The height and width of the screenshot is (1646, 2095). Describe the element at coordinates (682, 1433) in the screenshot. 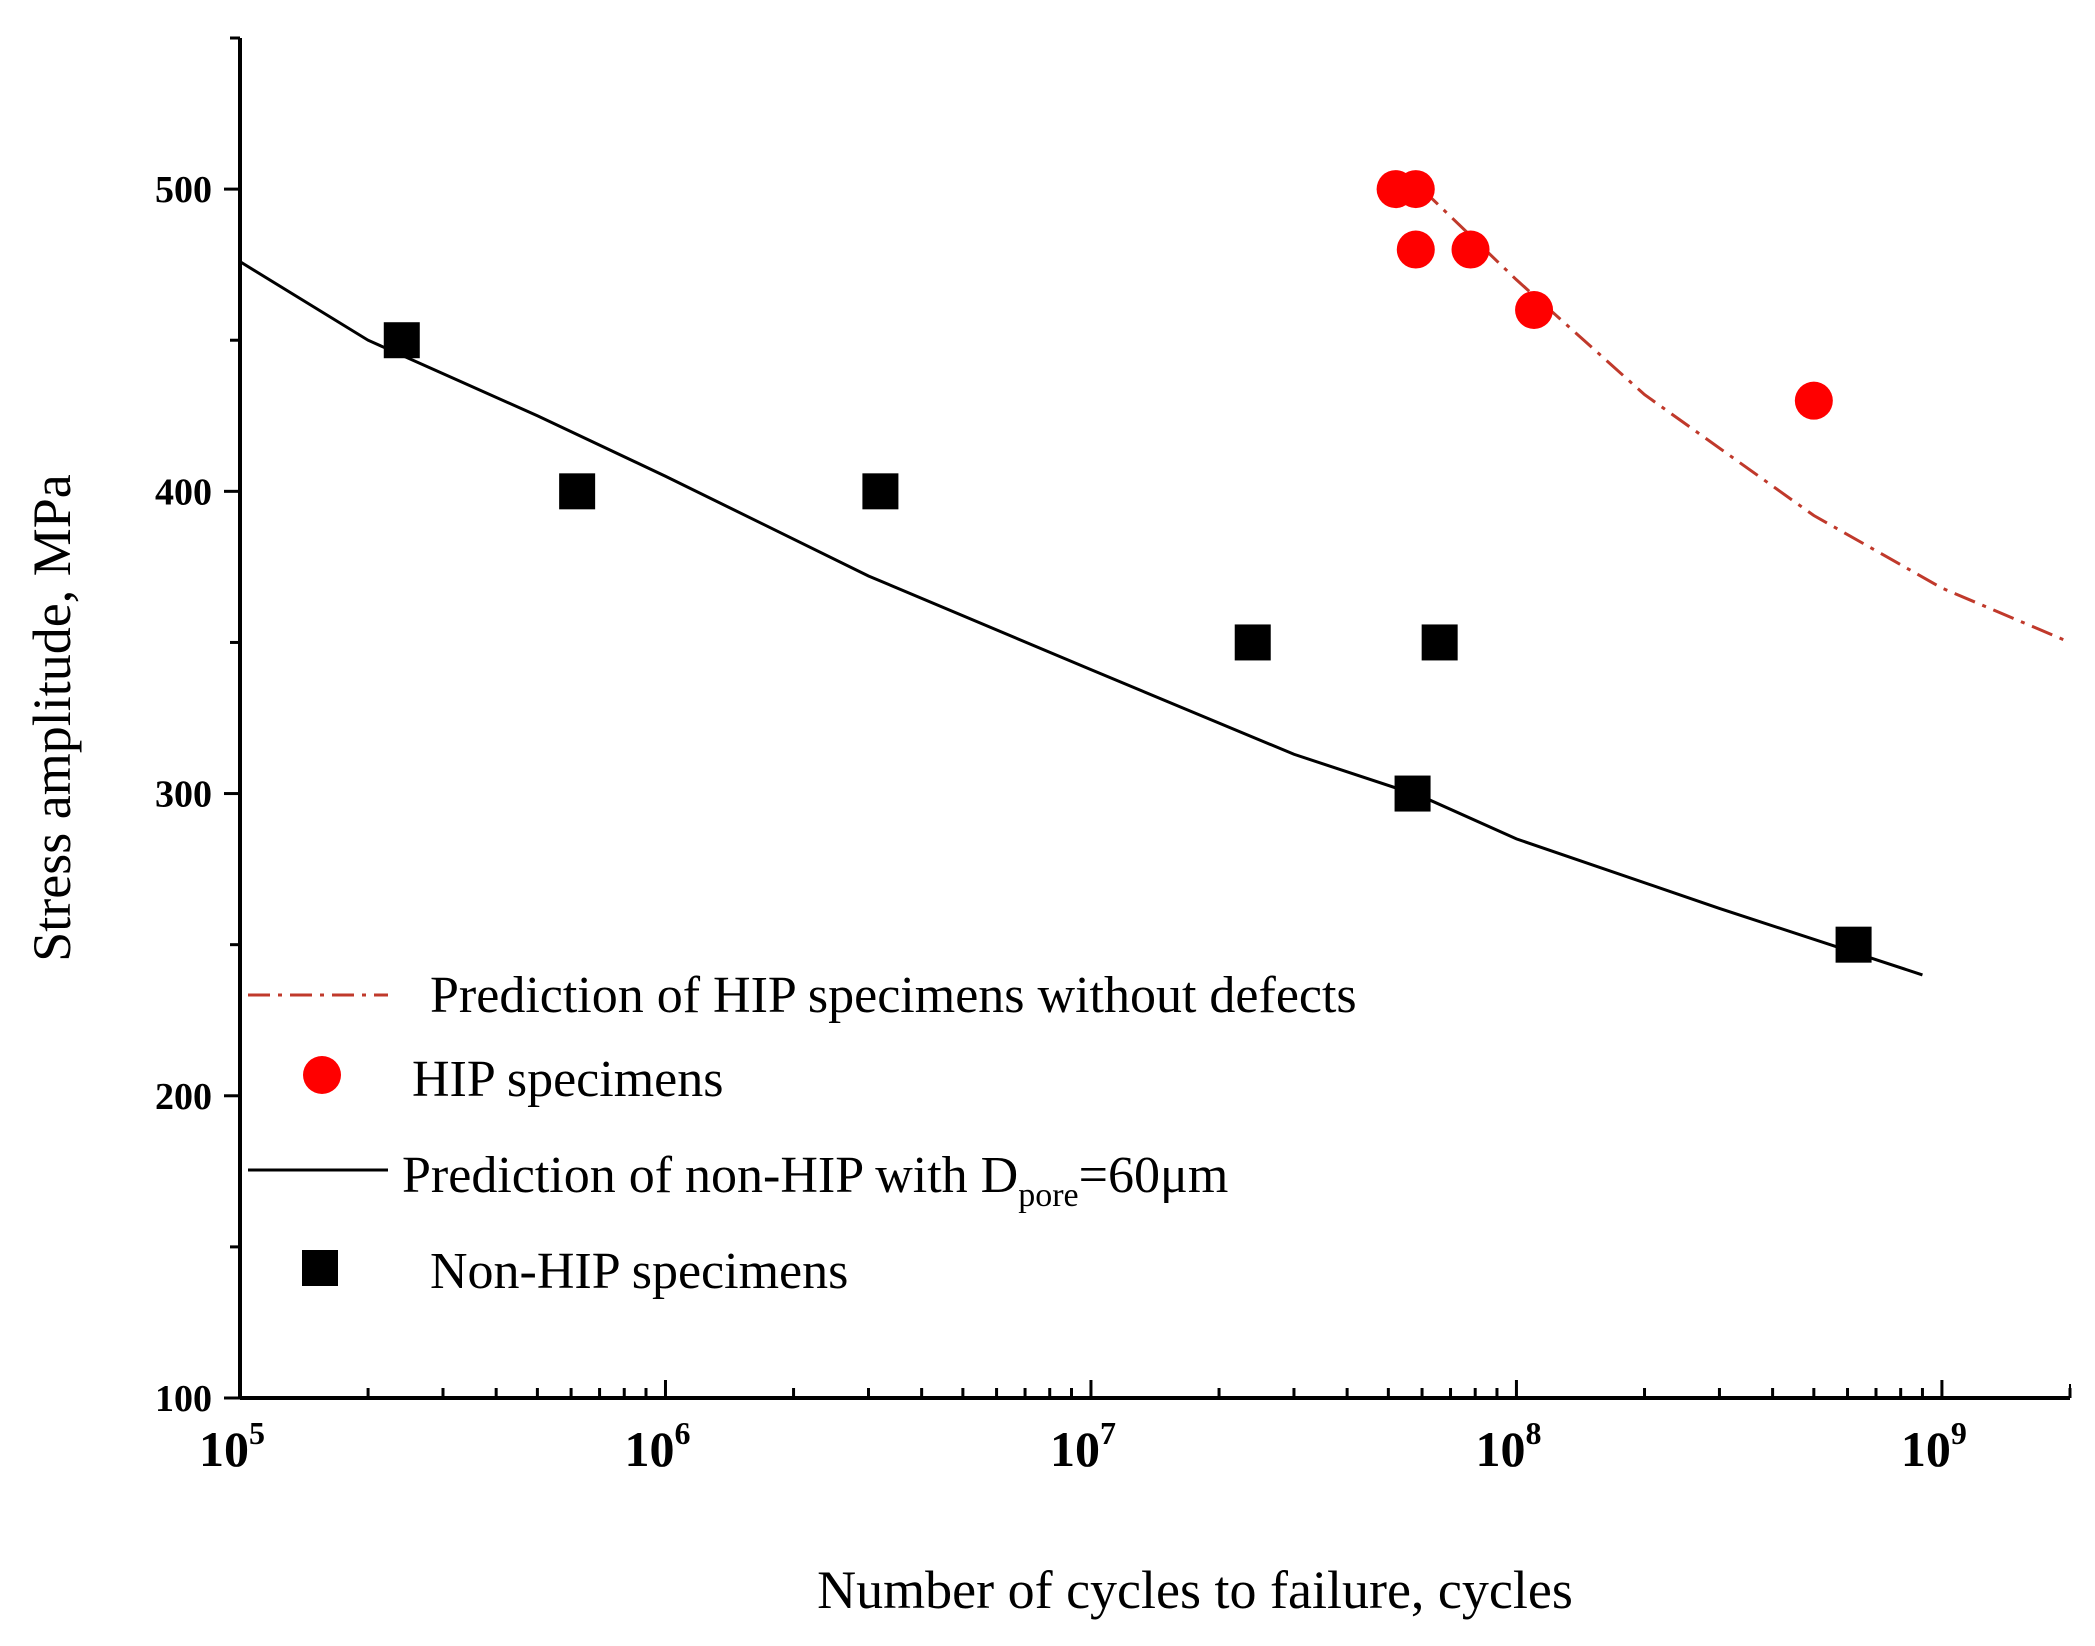

I see `x-tick-exponent: 6` at that location.